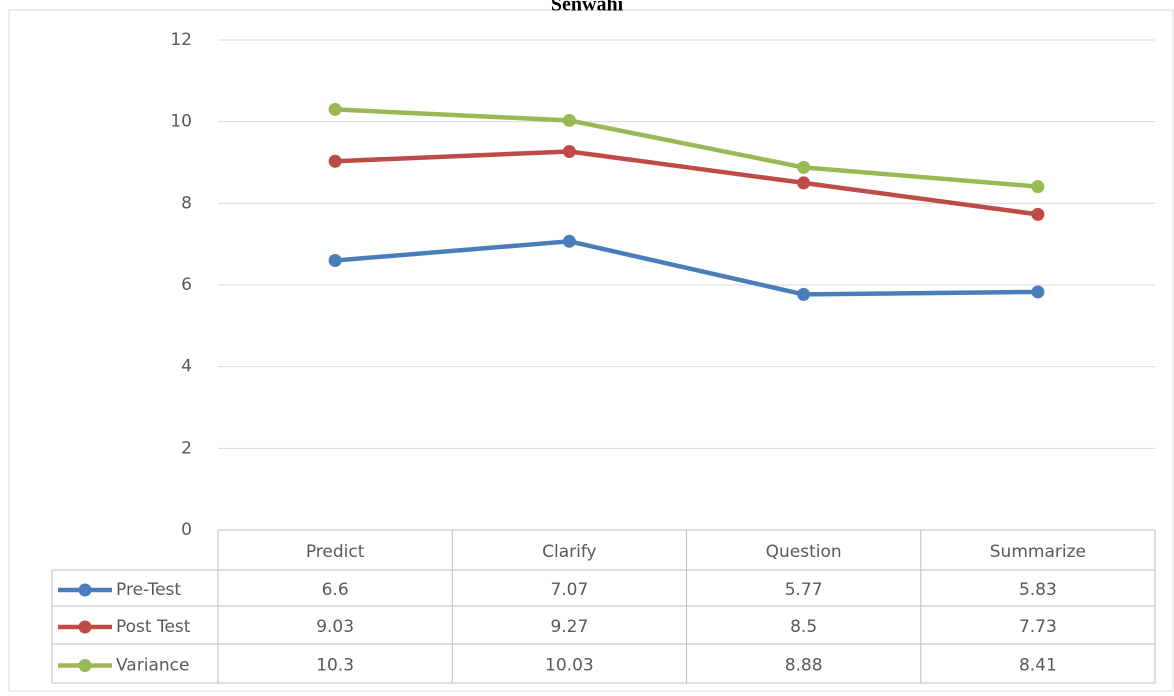  What do you see at coordinates (335, 666) in the screenshot?
I see `table-value: 10.3` at bounding box center [335, 666].